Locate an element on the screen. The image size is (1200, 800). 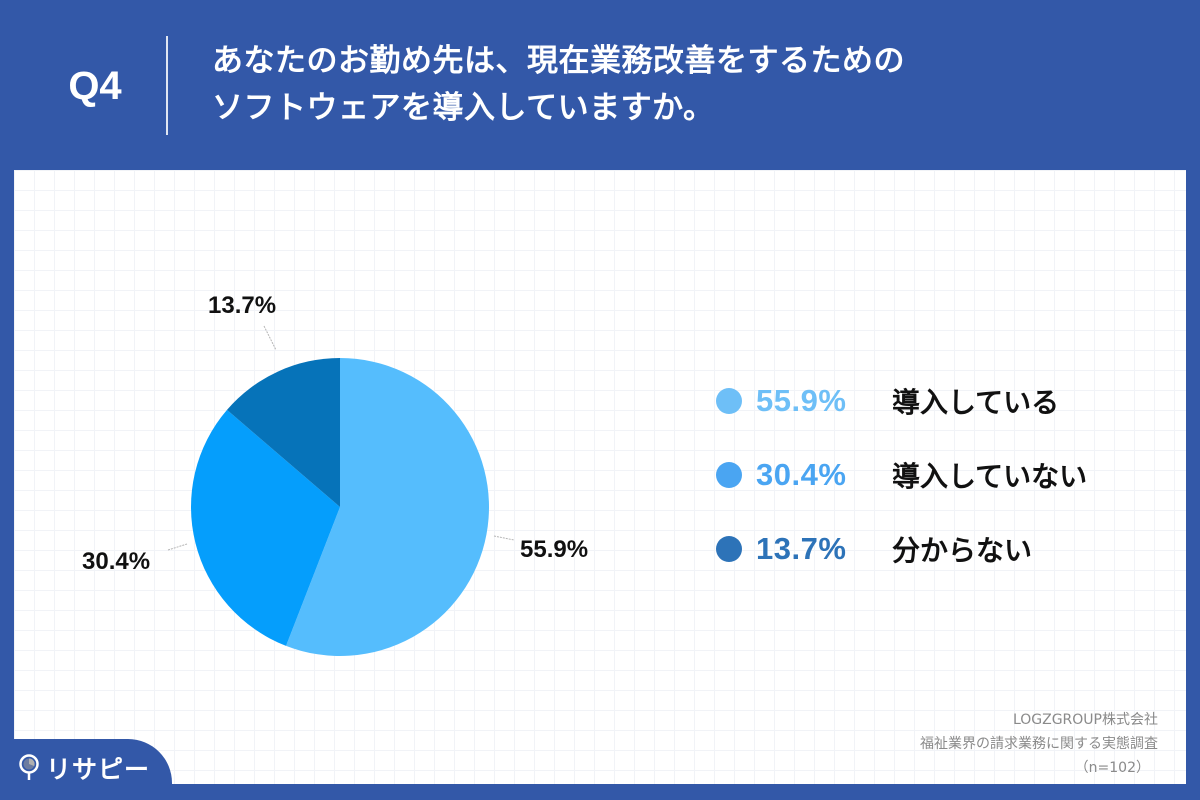
sample-size: （n=102） is located at coordinates (1112, 768).